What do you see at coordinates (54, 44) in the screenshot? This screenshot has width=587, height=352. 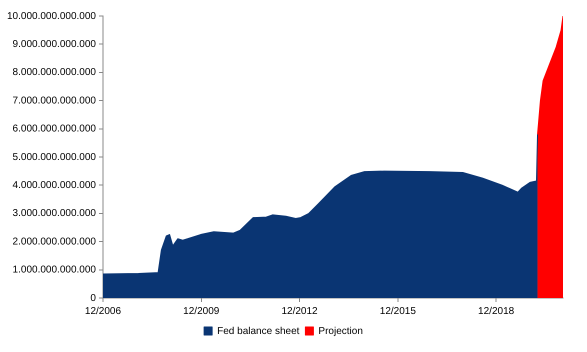 I see `y-tick-label: 9.000.000.000.000` at bounding box center [54, 44].